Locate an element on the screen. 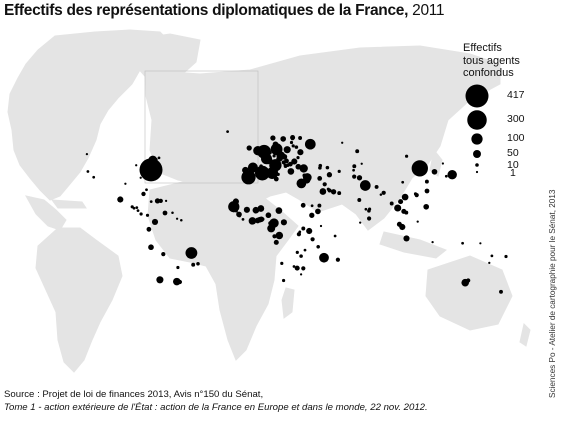 This screenshot has width=567, height=426. europe-inset-frame is located at coordinates (201, 127).